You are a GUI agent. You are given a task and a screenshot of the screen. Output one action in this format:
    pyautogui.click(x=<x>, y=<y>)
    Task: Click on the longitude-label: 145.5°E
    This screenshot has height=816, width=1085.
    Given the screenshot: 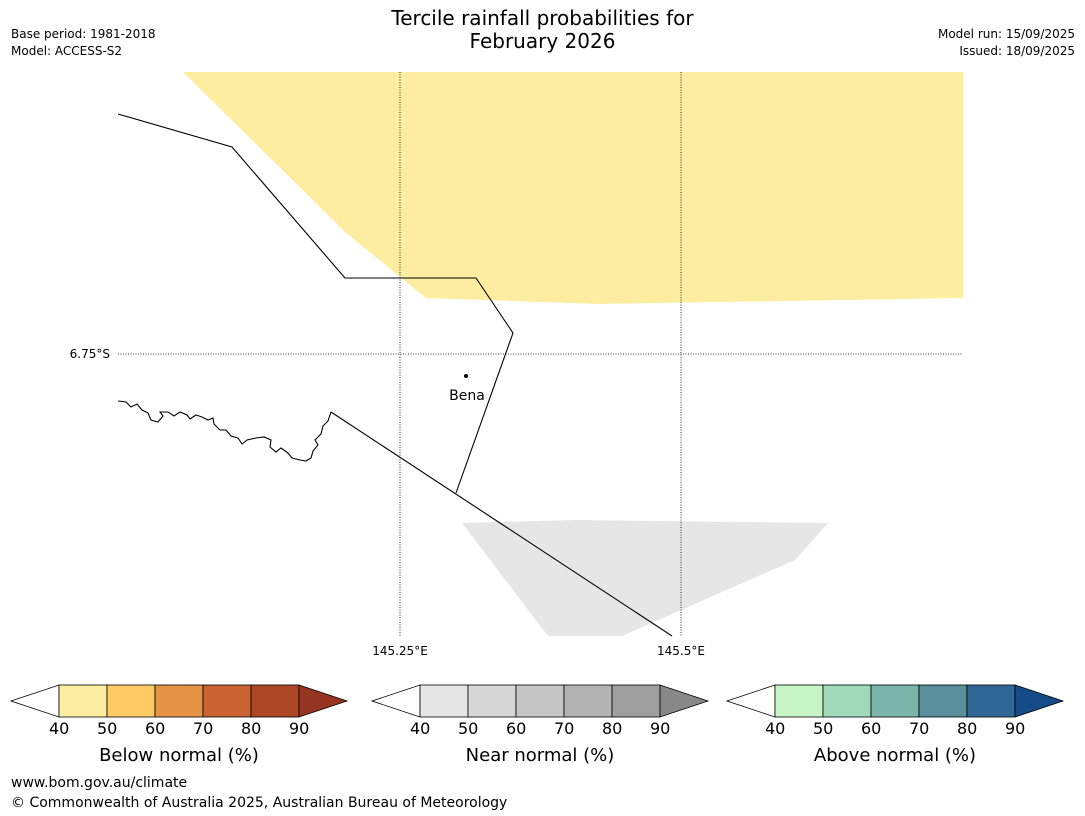 What is the action you would take?
    pyautogui.click(x=681, y=651)
    